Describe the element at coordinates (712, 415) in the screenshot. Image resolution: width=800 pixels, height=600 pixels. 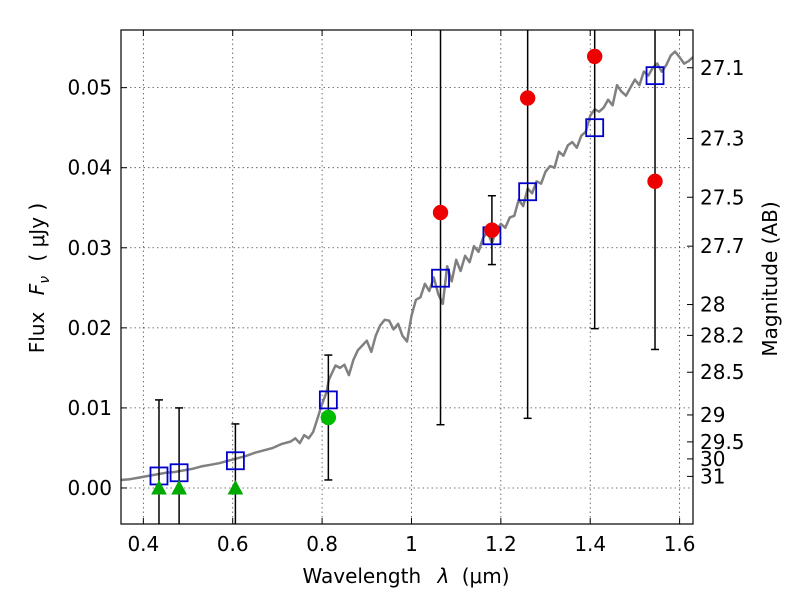
I see `magnitude-tick-label: 29` at that location.